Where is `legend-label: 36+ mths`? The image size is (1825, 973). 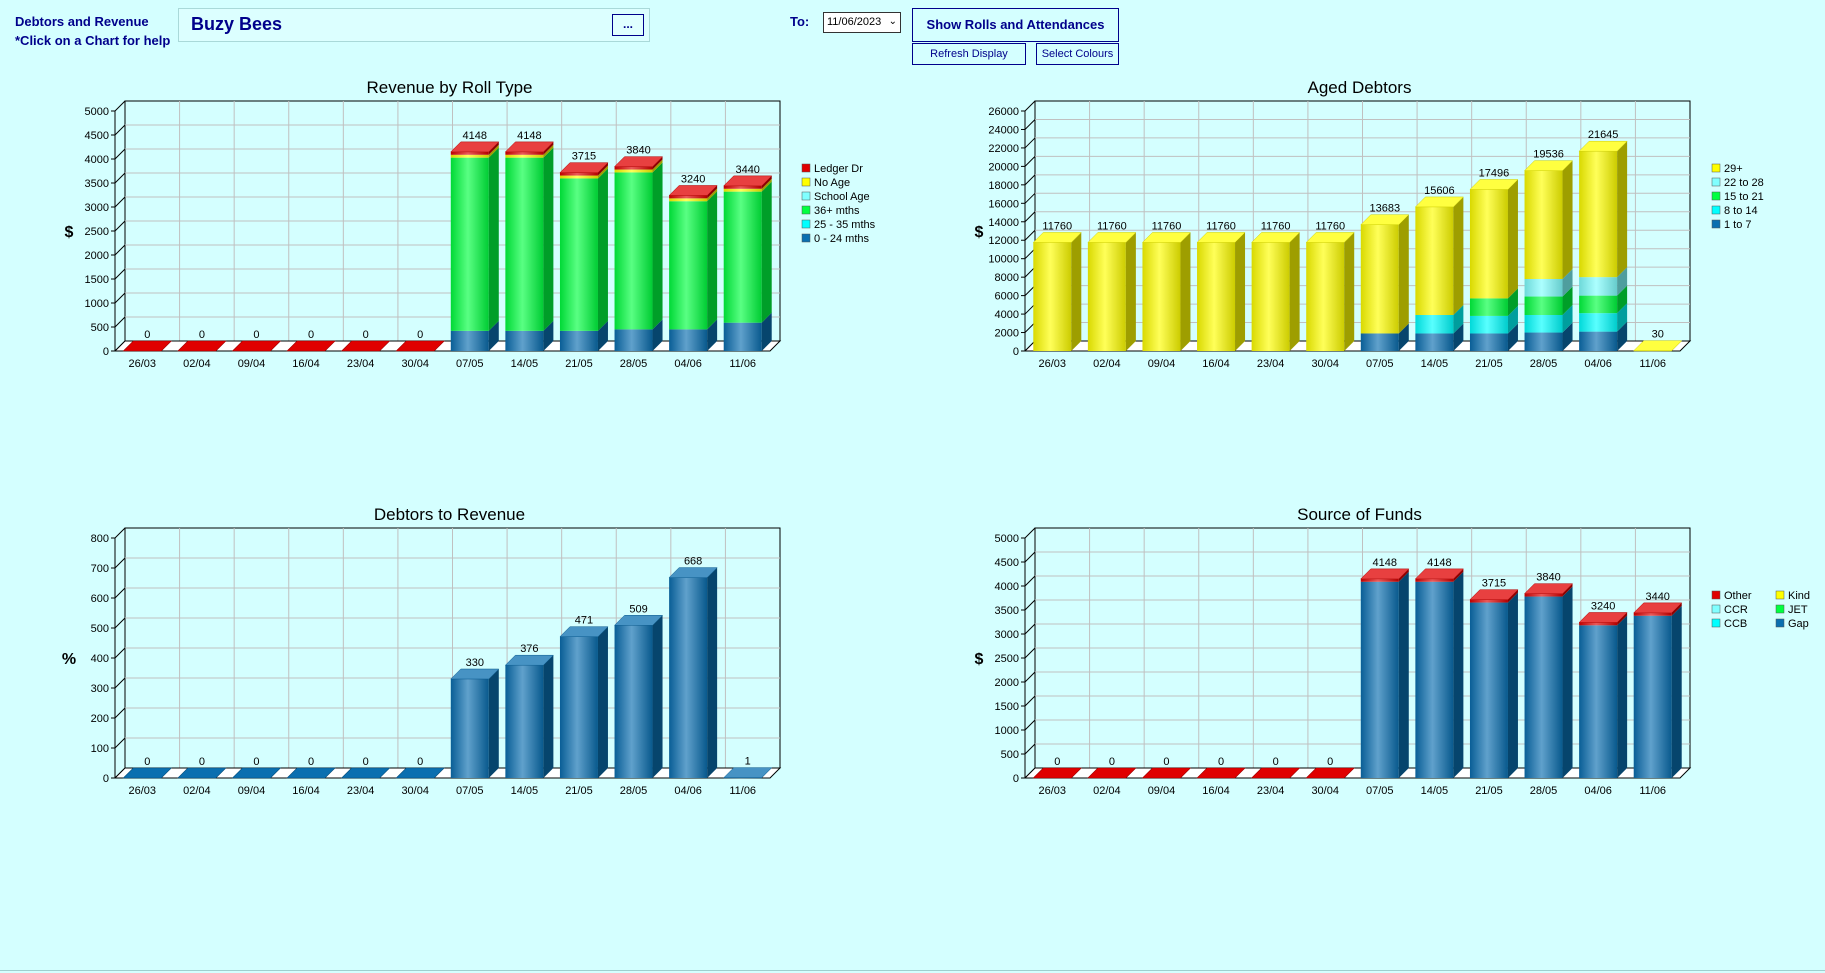 legend-label: 36+ mths is located at coordinates (837, 211).